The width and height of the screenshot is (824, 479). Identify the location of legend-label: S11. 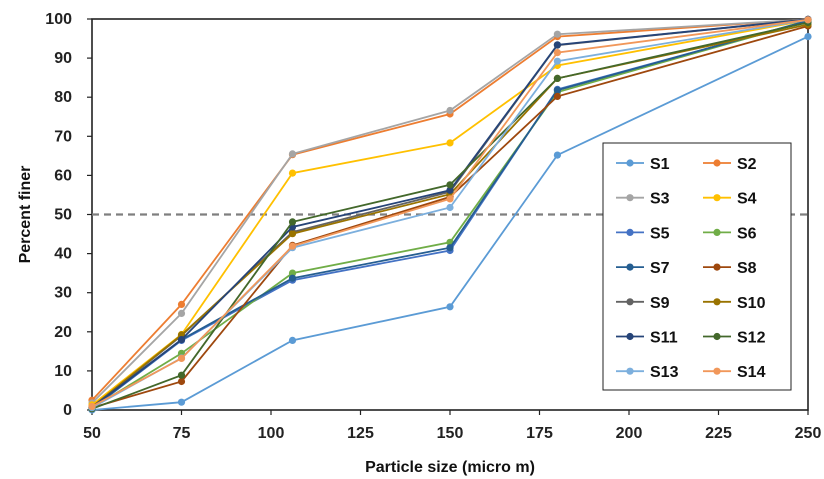
(664, 338).